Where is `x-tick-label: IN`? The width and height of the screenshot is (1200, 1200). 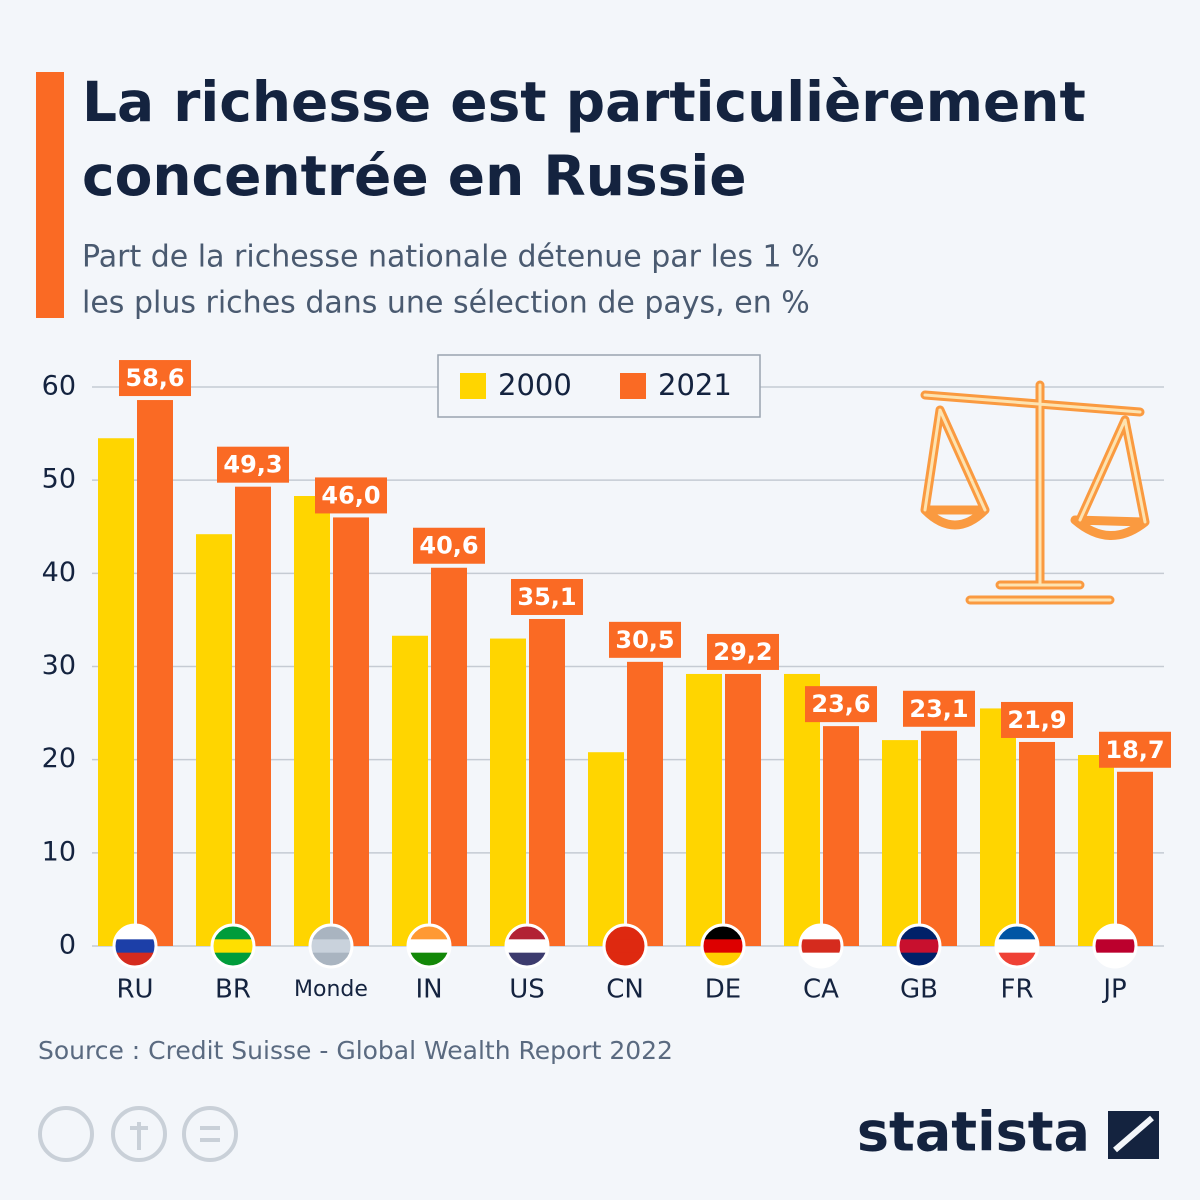 x-tick-label: IN is located at coordinates (428, 990).